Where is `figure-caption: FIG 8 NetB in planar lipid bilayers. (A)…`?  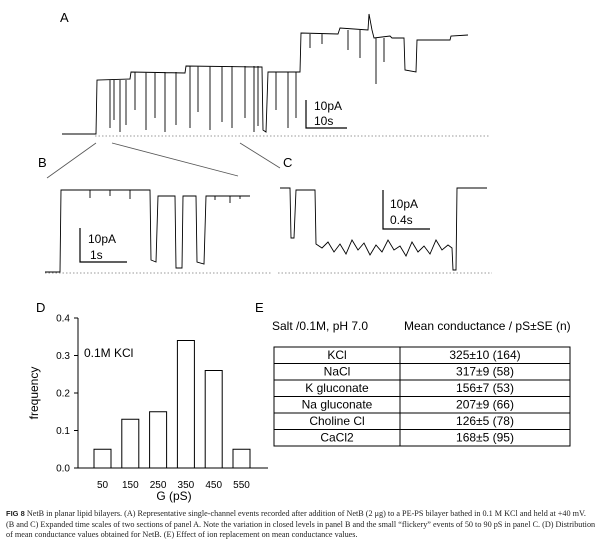
figure-caption: FIG 8 NetB in planar lipid bilayers. (A)… is located at coordinates (301, 525).